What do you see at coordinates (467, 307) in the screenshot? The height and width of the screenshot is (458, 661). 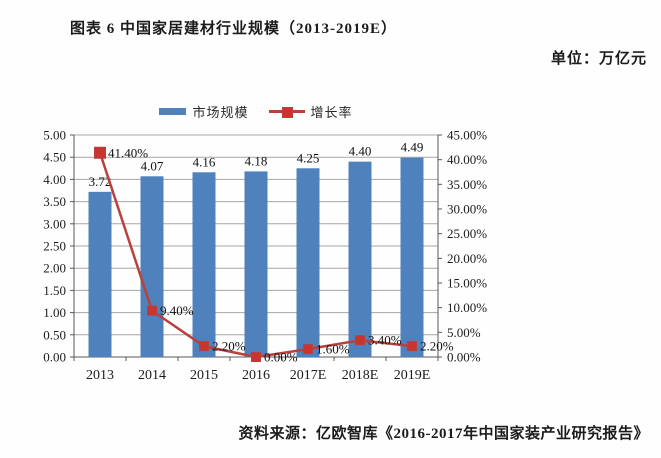 I see `right-axis-tick-label: 10.00%` at bounding box center [467, 307].